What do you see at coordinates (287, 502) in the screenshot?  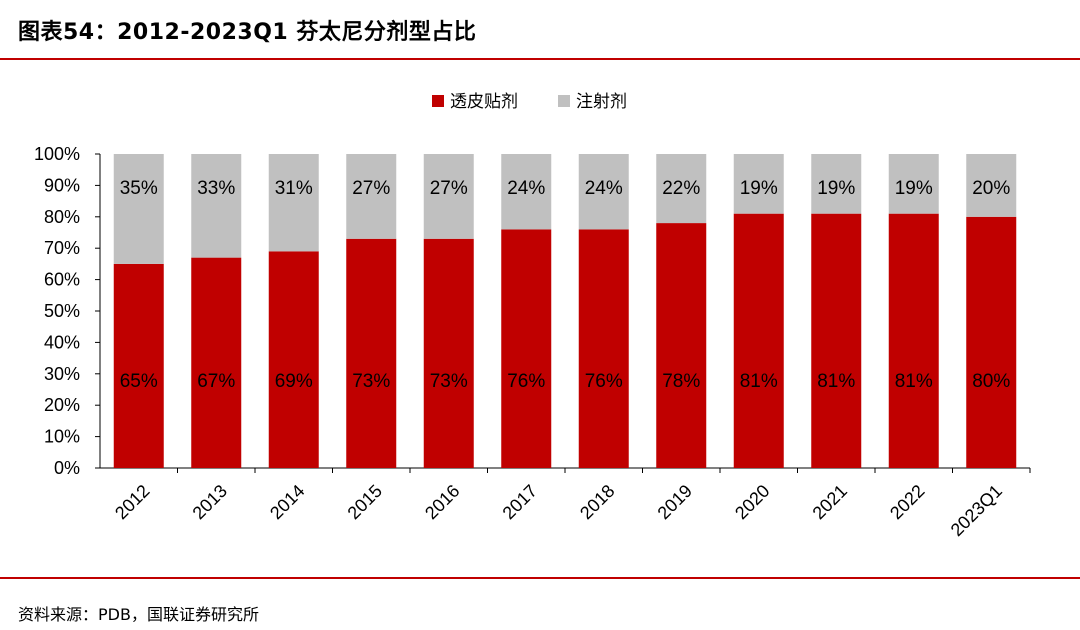 I see `x-tick-label: 2014` at bounding box center [287, 502].